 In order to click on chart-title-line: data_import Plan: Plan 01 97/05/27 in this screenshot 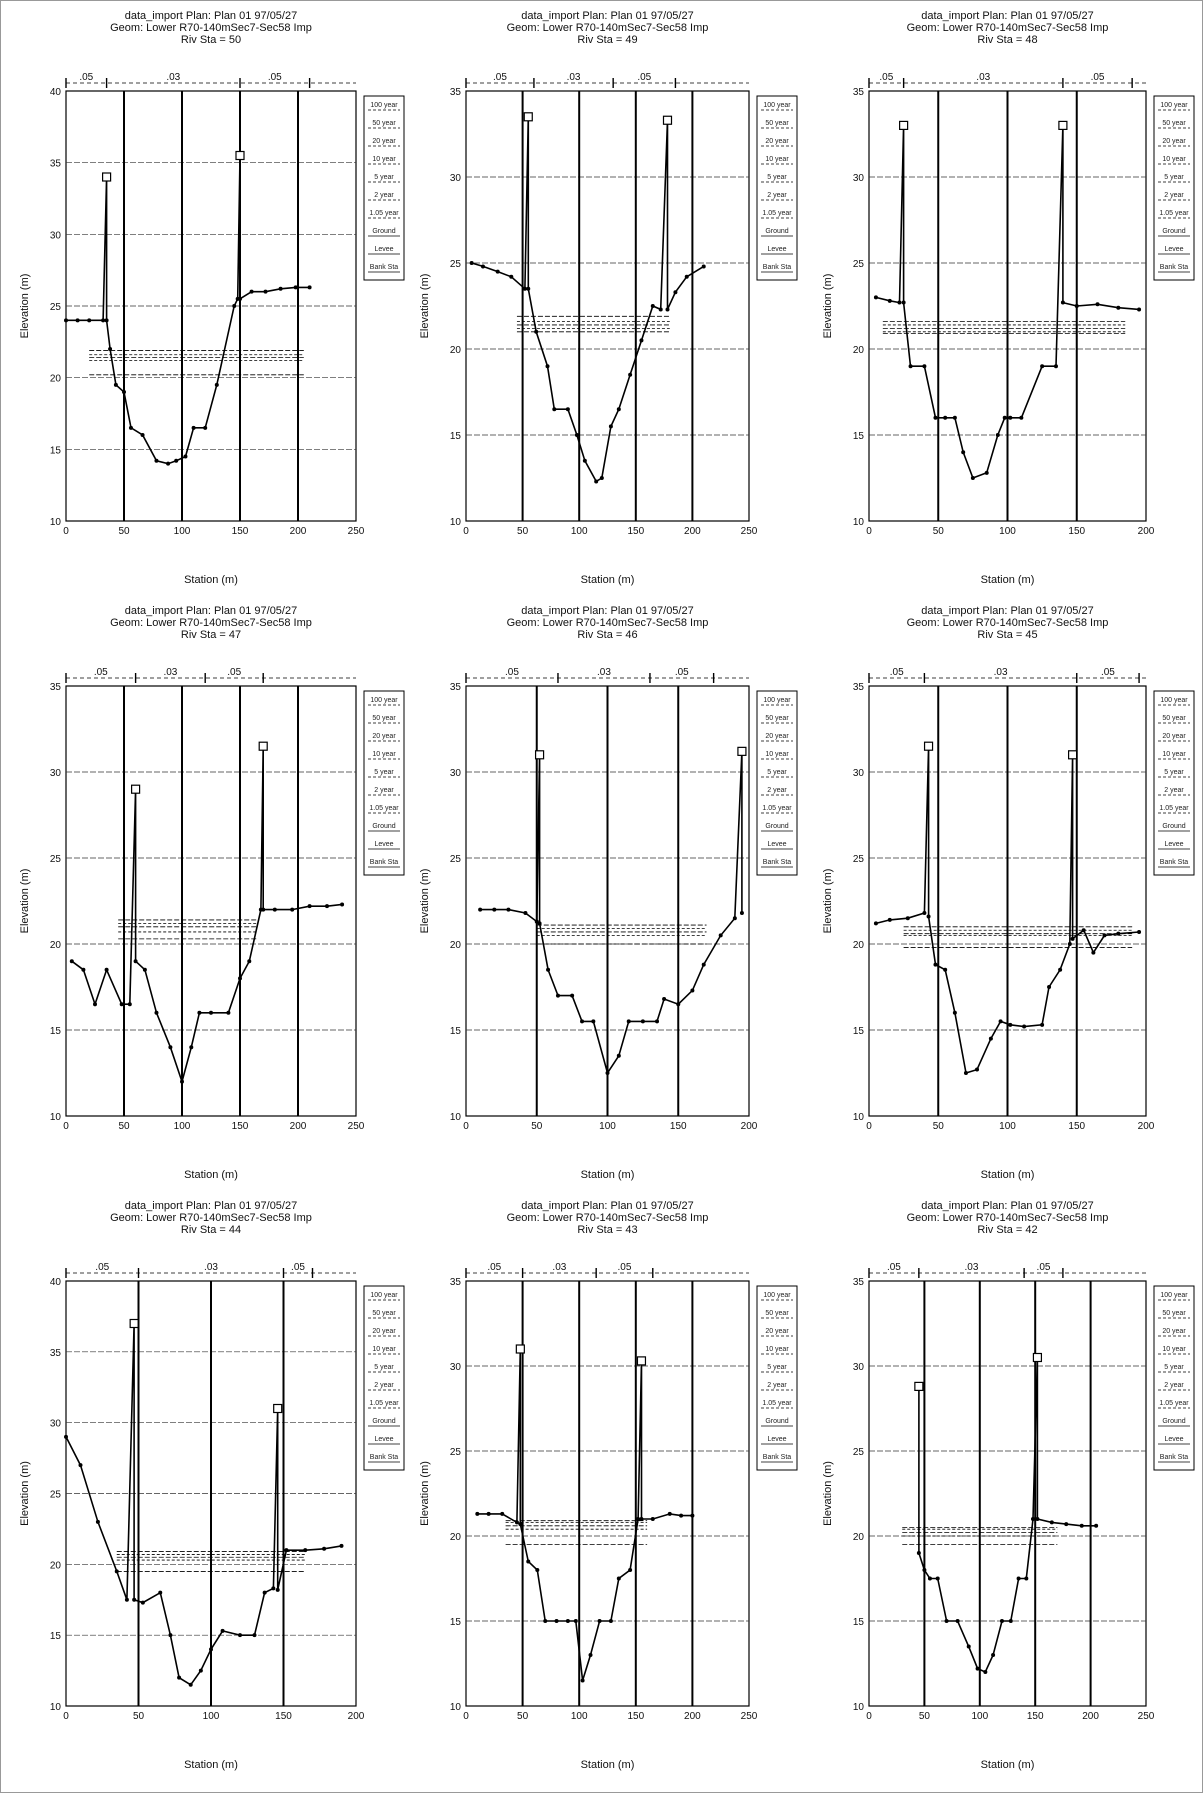, I will do `click(211, 1206)`.